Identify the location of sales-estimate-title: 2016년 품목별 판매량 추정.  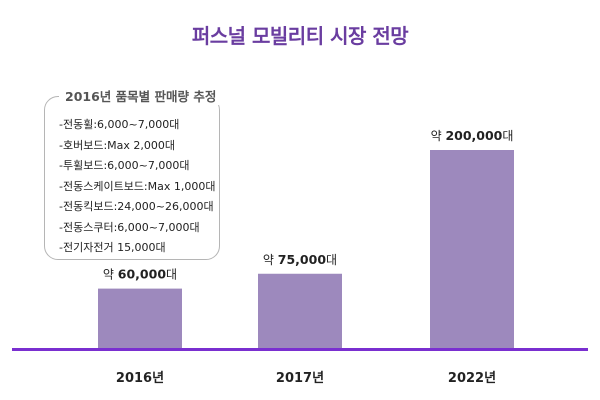
(141, 95).